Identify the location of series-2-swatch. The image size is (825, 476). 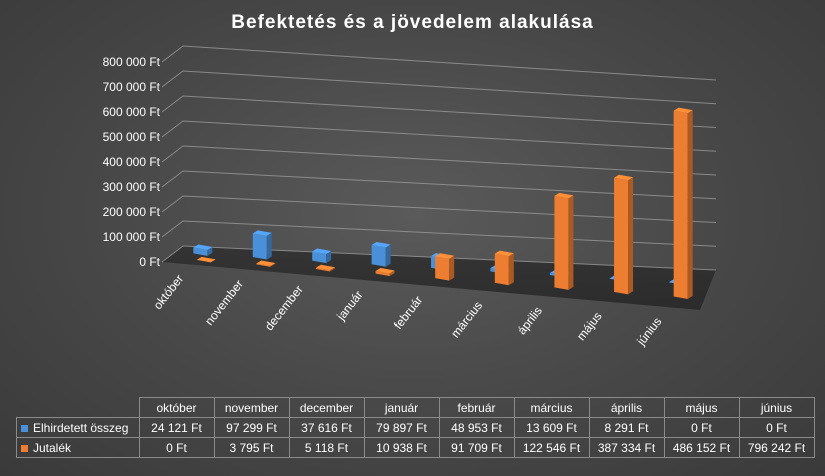
(24, 448).